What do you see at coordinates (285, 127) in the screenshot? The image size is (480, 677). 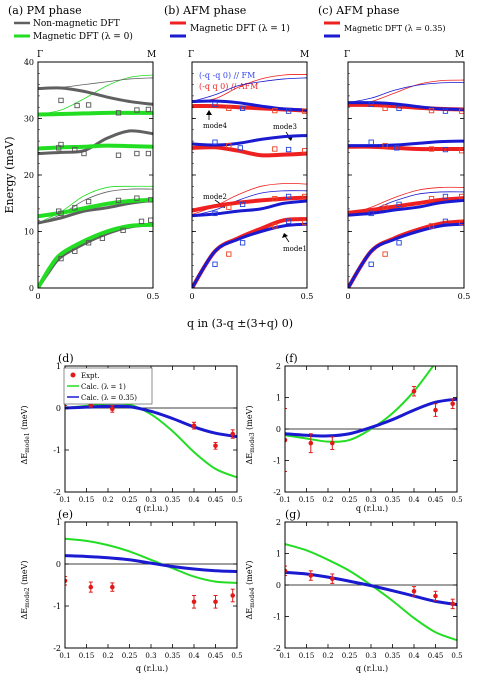 I see `mode3-label: mode3` at bounding box center [285, 127].